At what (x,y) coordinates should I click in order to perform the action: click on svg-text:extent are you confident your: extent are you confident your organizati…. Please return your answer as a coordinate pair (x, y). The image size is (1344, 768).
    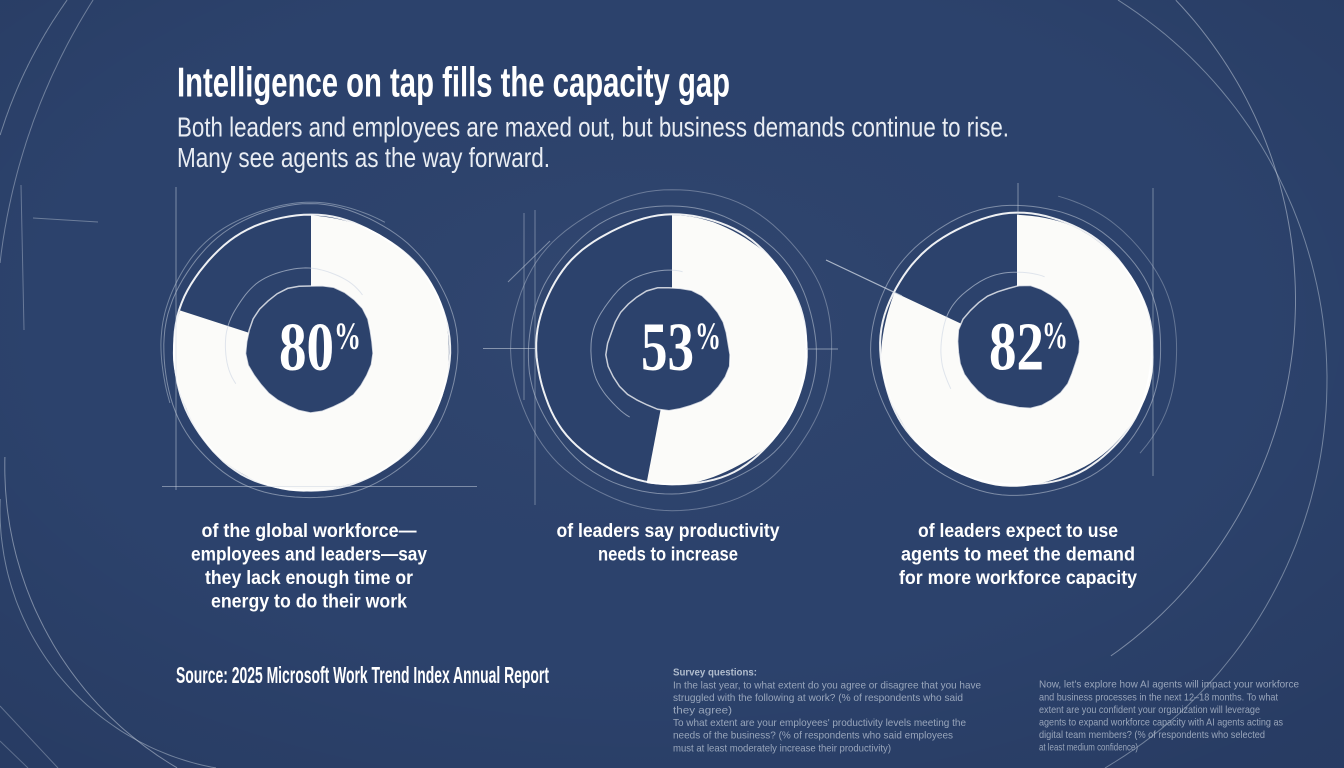
    Looking at the image, I should click on (1149, 710).